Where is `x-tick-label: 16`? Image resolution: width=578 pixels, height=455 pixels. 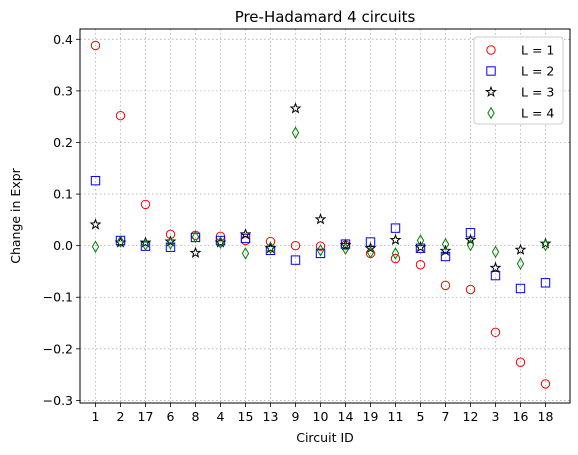 x-tick-label: 16 is located at coordinates (521, 416).